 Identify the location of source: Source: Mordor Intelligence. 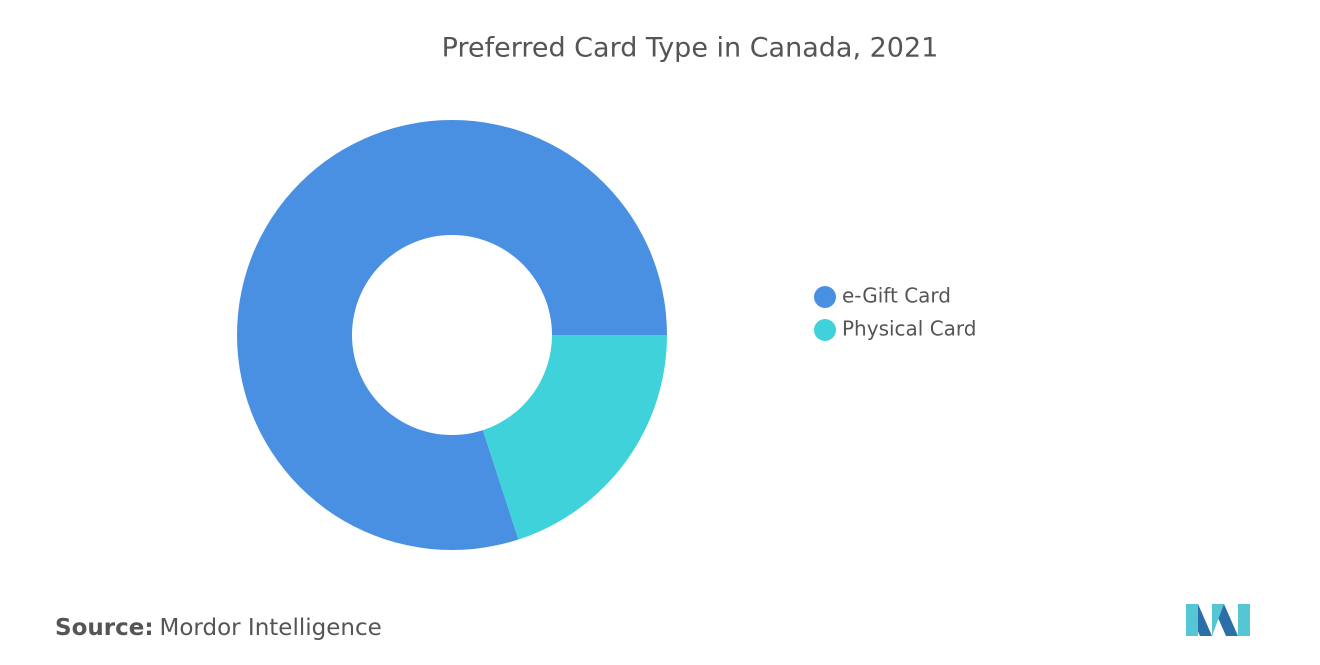
(218, 628).